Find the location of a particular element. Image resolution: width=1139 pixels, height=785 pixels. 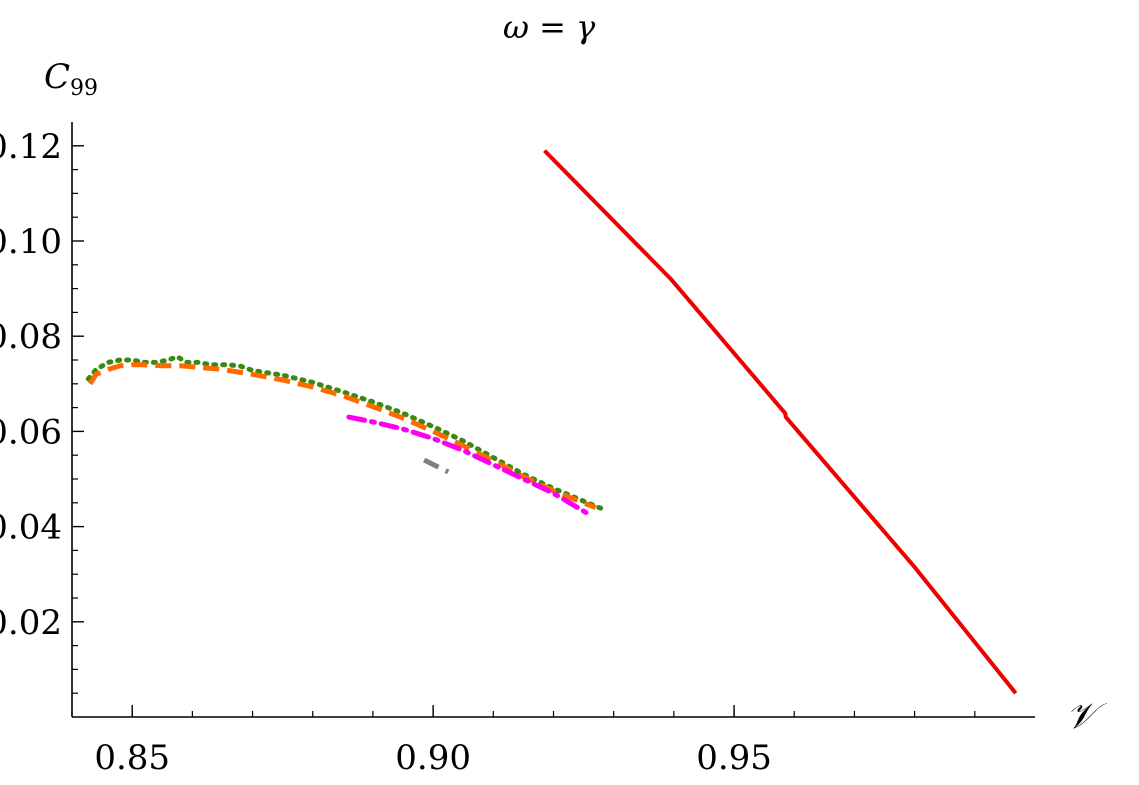

y-tick-label: 0.08 is located at coordinates (31, 337).